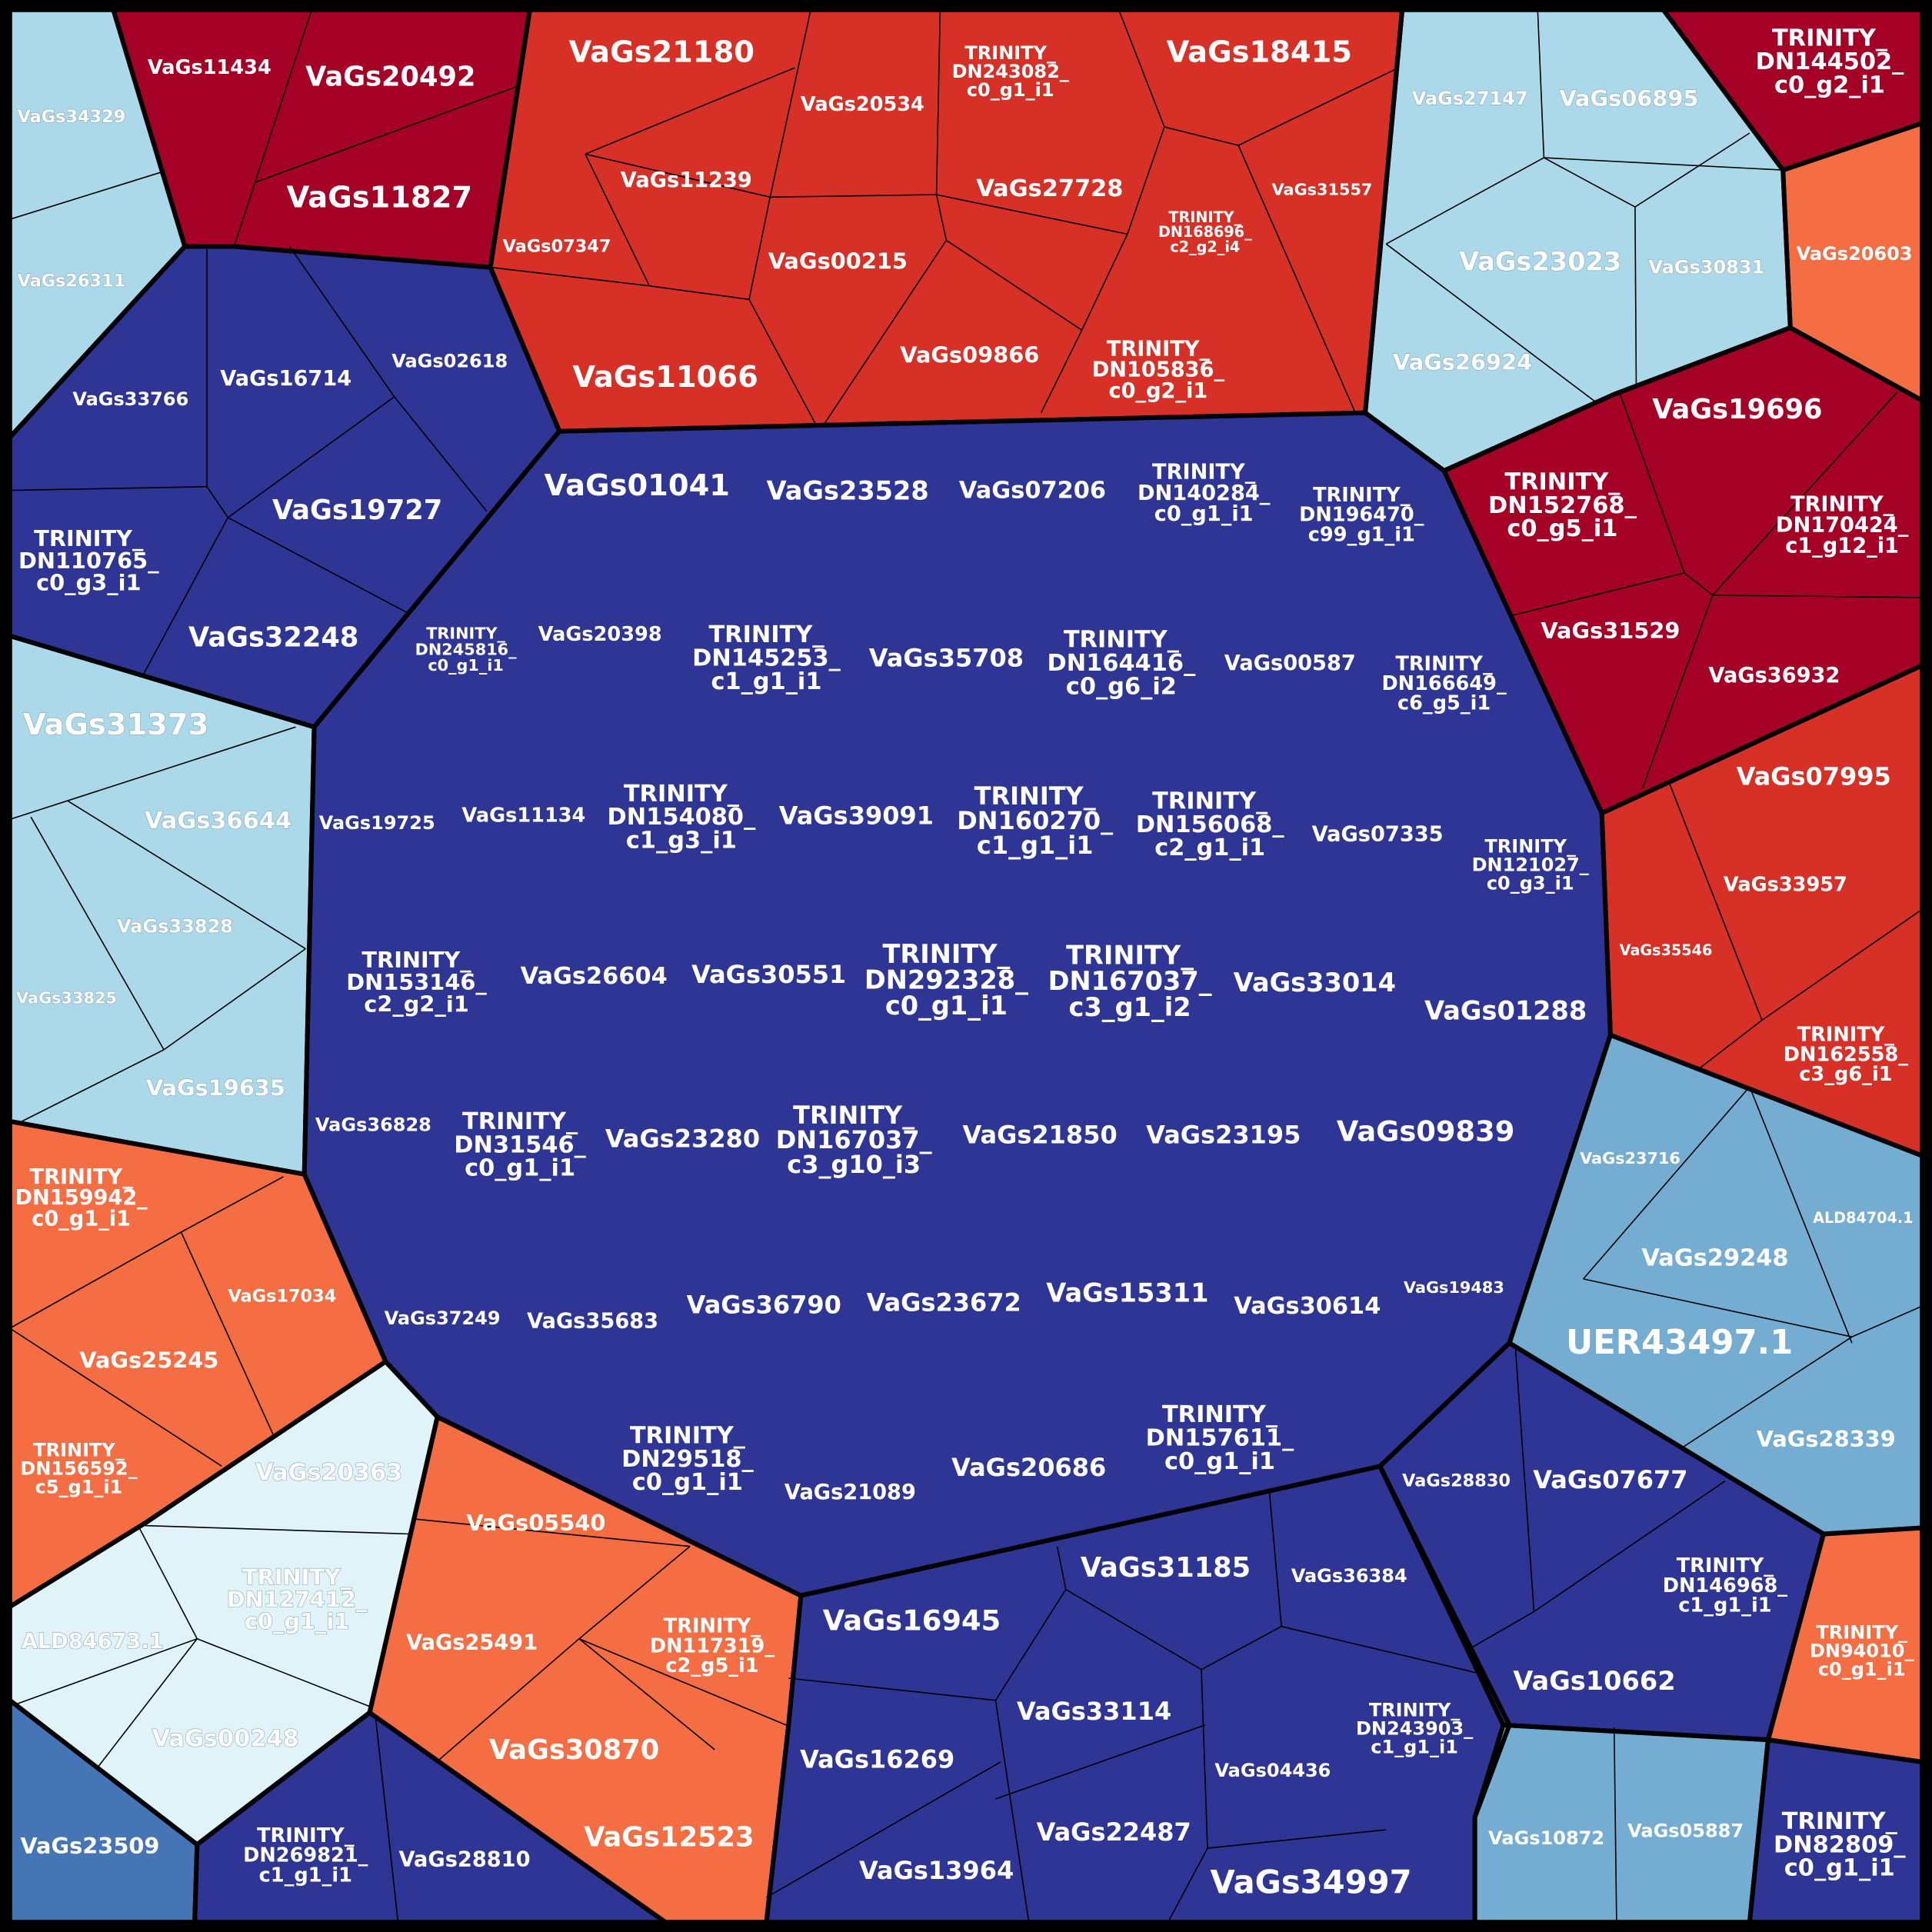  Describe the element at coordinates (1577, 240) in the screenshot. I see `group-region-g4` at that location.